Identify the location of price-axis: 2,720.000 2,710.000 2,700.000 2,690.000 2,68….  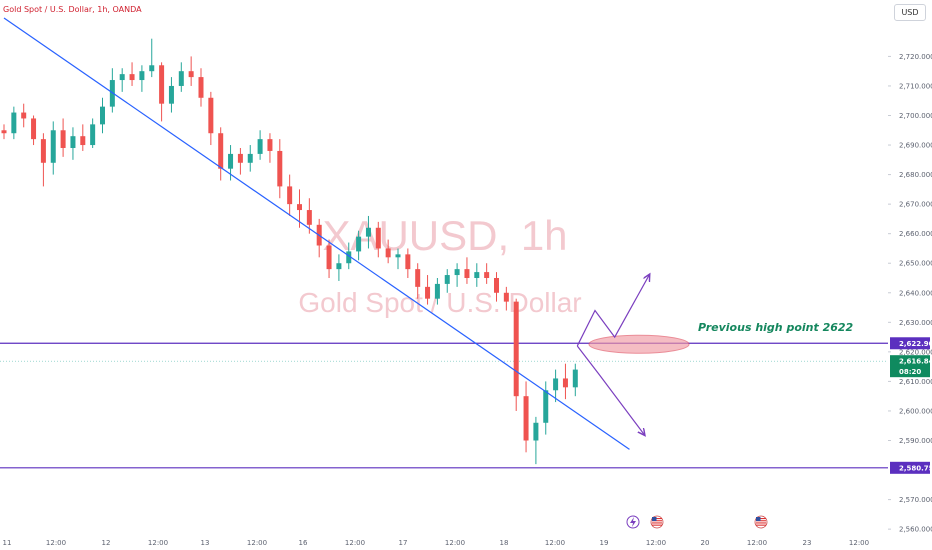
(910, 293).